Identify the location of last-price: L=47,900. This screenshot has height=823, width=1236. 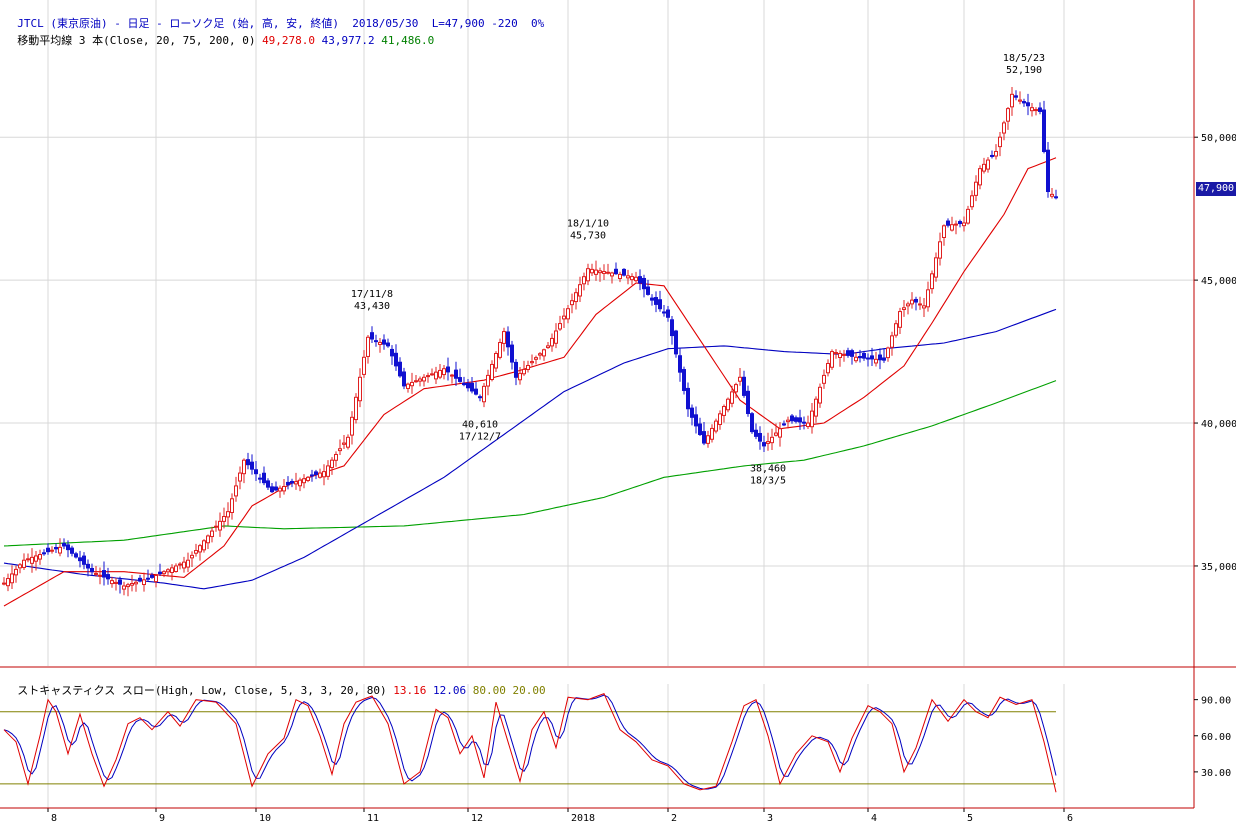
(458, 23).